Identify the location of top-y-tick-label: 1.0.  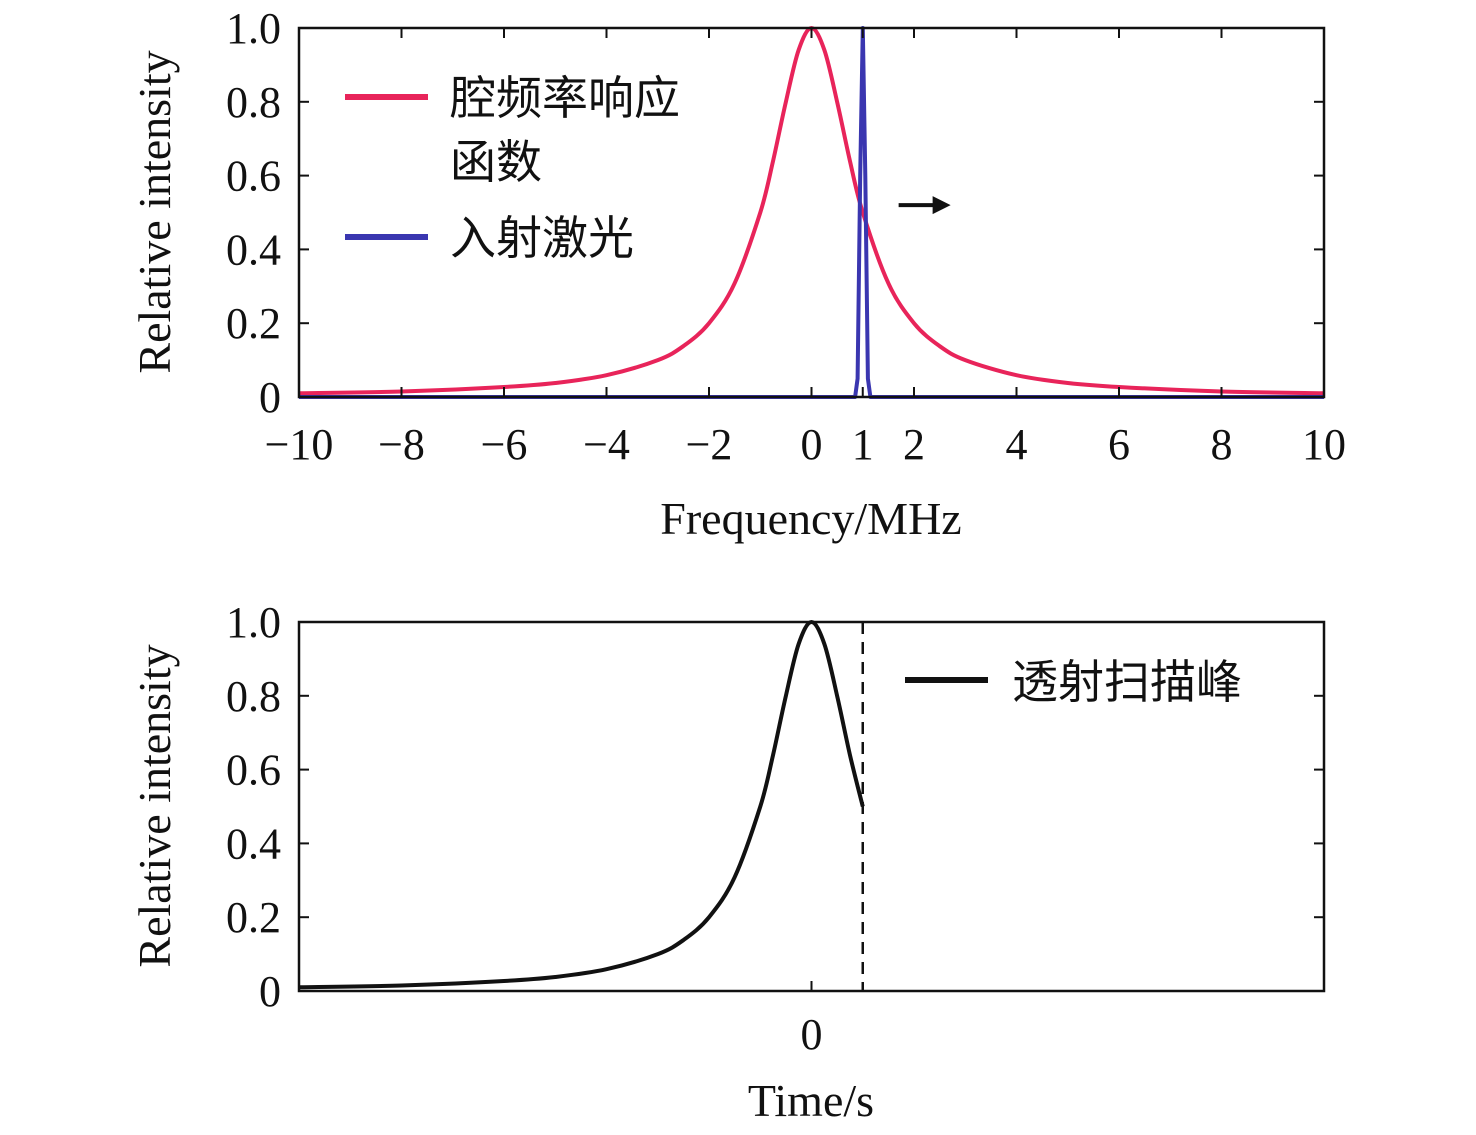
(253, 28).